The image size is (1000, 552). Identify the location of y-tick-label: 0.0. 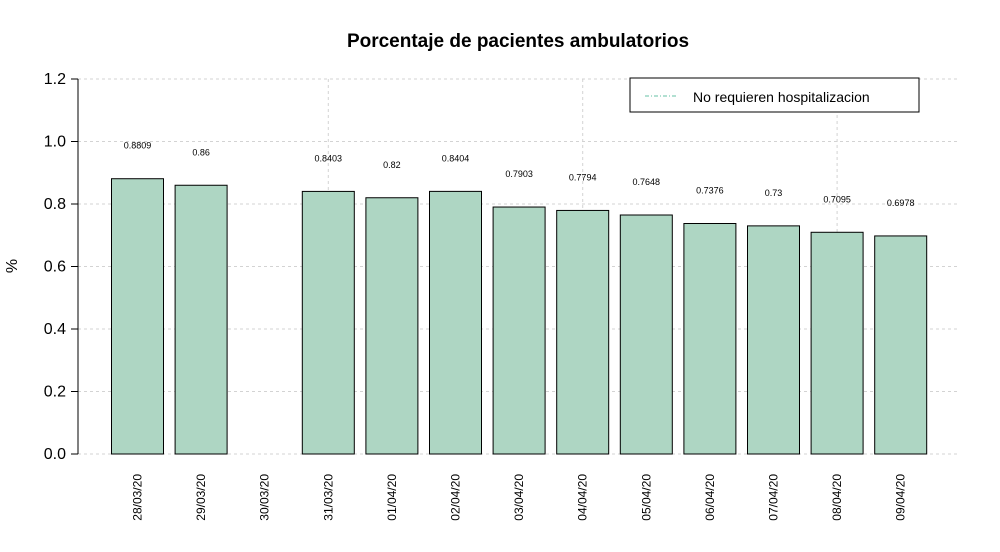
(55, 454).